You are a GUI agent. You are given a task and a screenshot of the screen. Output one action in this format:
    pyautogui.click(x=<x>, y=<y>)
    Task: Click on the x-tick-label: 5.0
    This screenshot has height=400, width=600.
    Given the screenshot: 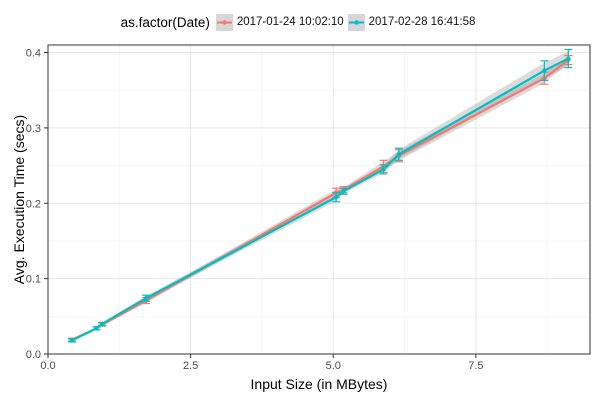 What is the action you would take?
    pyautogui.click(x=333, y=366)
    